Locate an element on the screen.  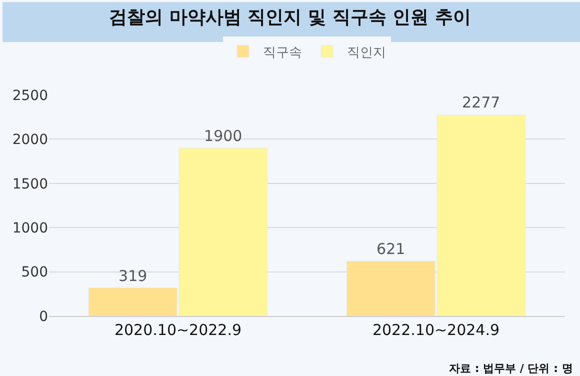
y-tick-label: 500 is located at coordinates (34, 272).